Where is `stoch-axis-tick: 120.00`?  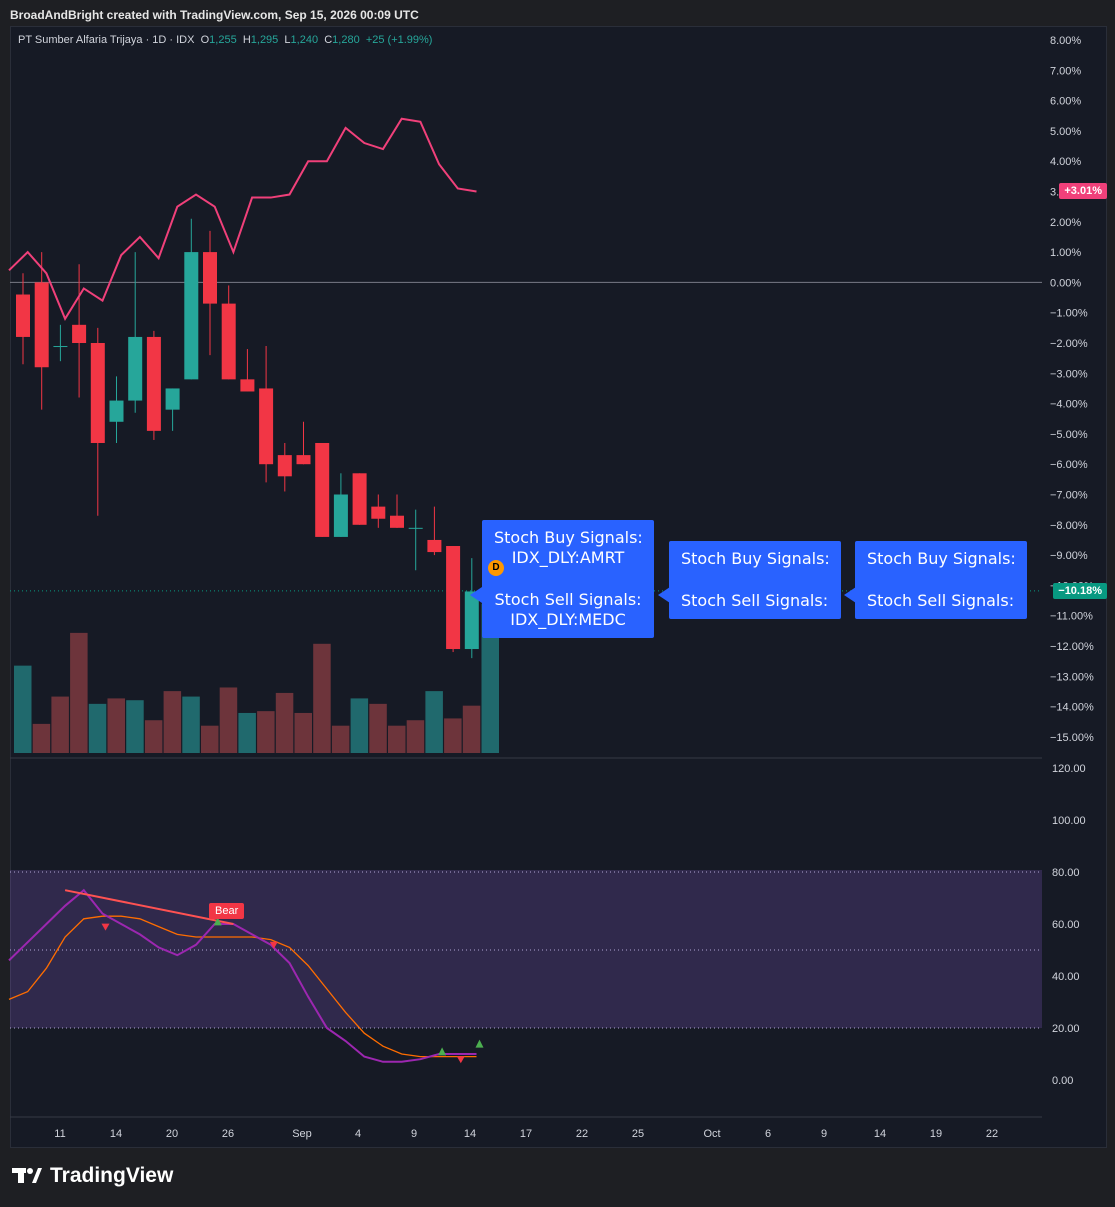 stoch-axis-tick: 120.00 is located at coordinates (1069, 769).